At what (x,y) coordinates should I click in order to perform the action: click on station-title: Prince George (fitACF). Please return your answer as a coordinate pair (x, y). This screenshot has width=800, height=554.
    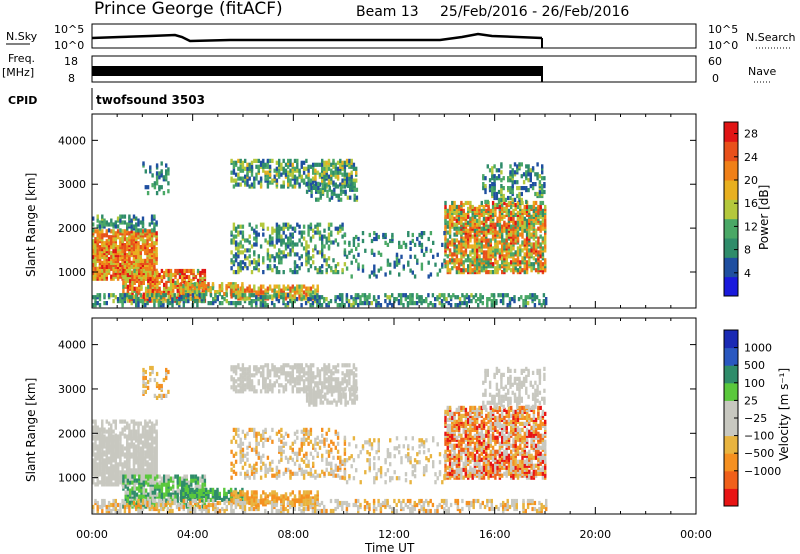
    Looking at the image, I should click on (188, 9).